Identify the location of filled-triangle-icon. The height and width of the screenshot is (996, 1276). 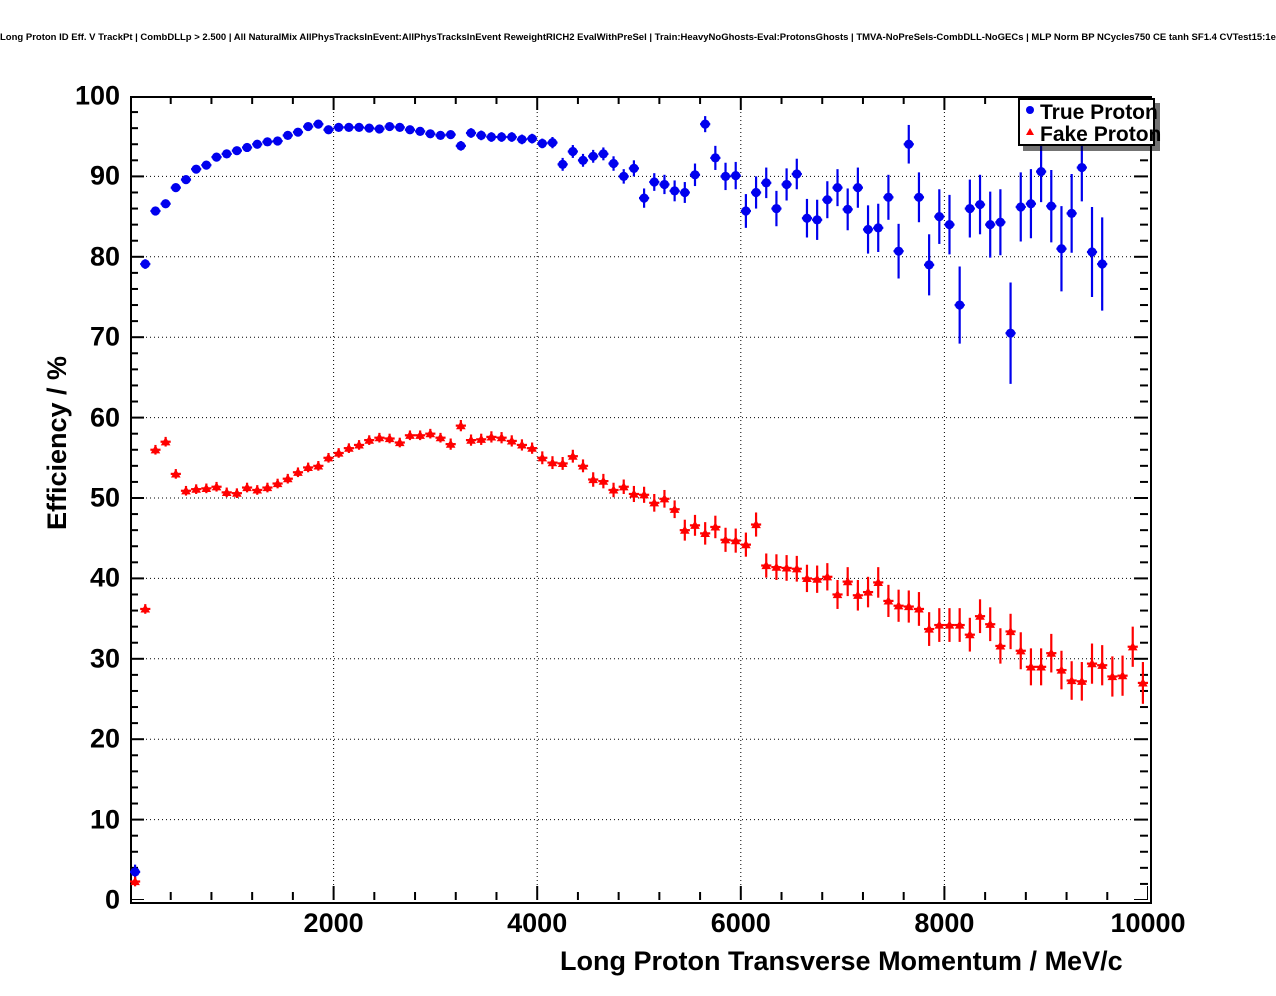
(1030, 134).